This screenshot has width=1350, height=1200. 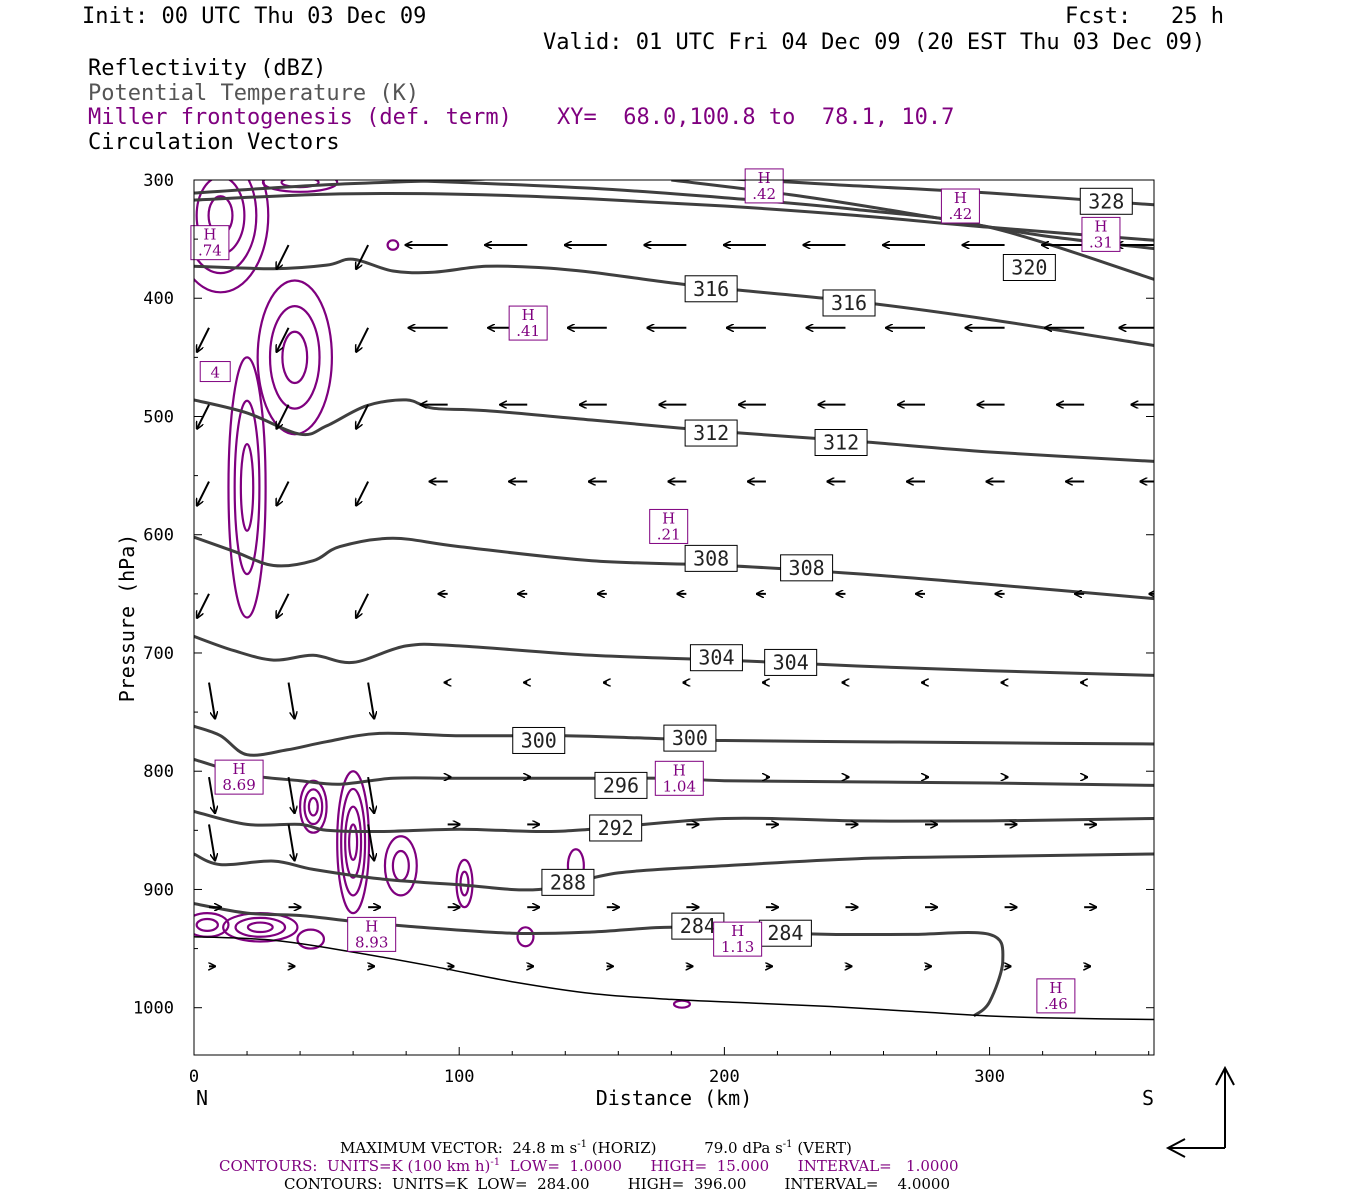 What do you see at coordinates (210, 251) in the screenshot?
I see `fronto-max-value: .74` at bounding box center [210, 251].